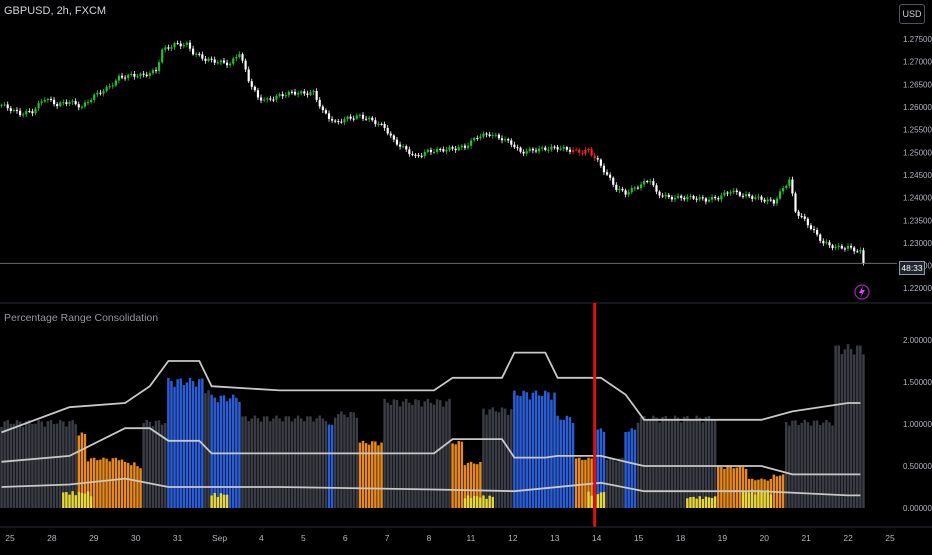 The width and height of the screenshot is (932, 555). I want to click on time-tick-label: 30, so click(136, 538).